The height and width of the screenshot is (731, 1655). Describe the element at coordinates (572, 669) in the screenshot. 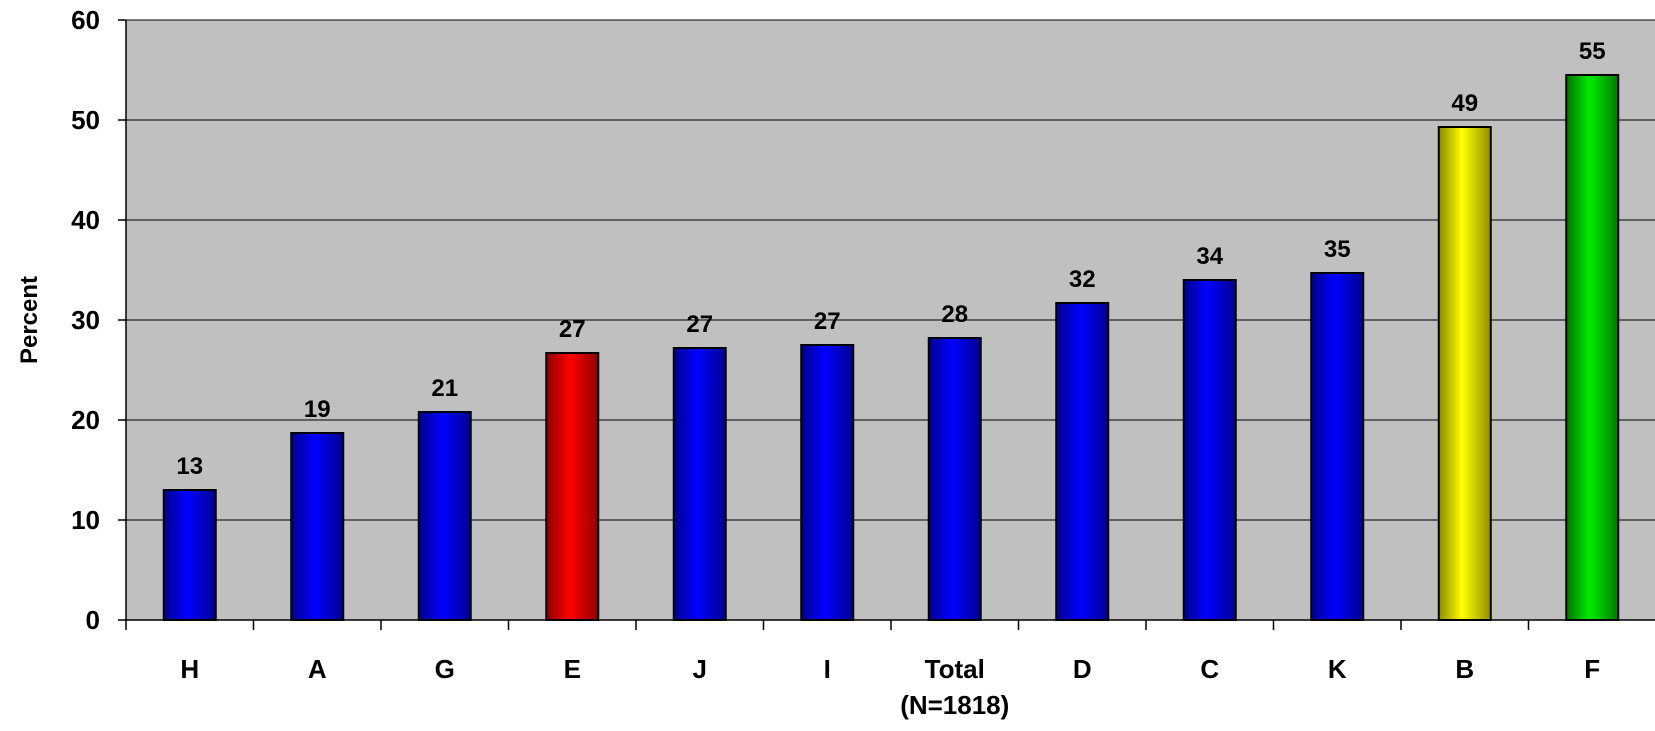

I see `x-tick-label: E` at that location.